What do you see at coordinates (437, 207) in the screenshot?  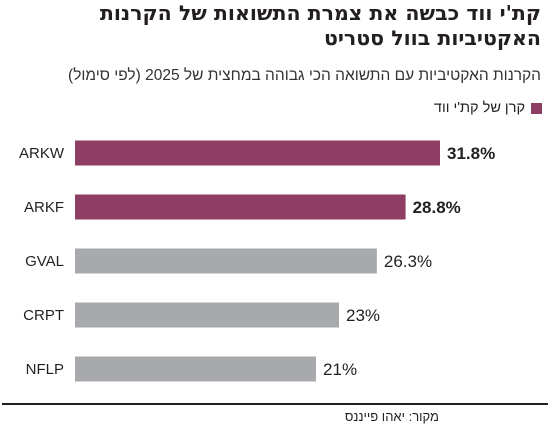 I see `value-label-arkf: 28.8%` at bounding box center [437, 207].